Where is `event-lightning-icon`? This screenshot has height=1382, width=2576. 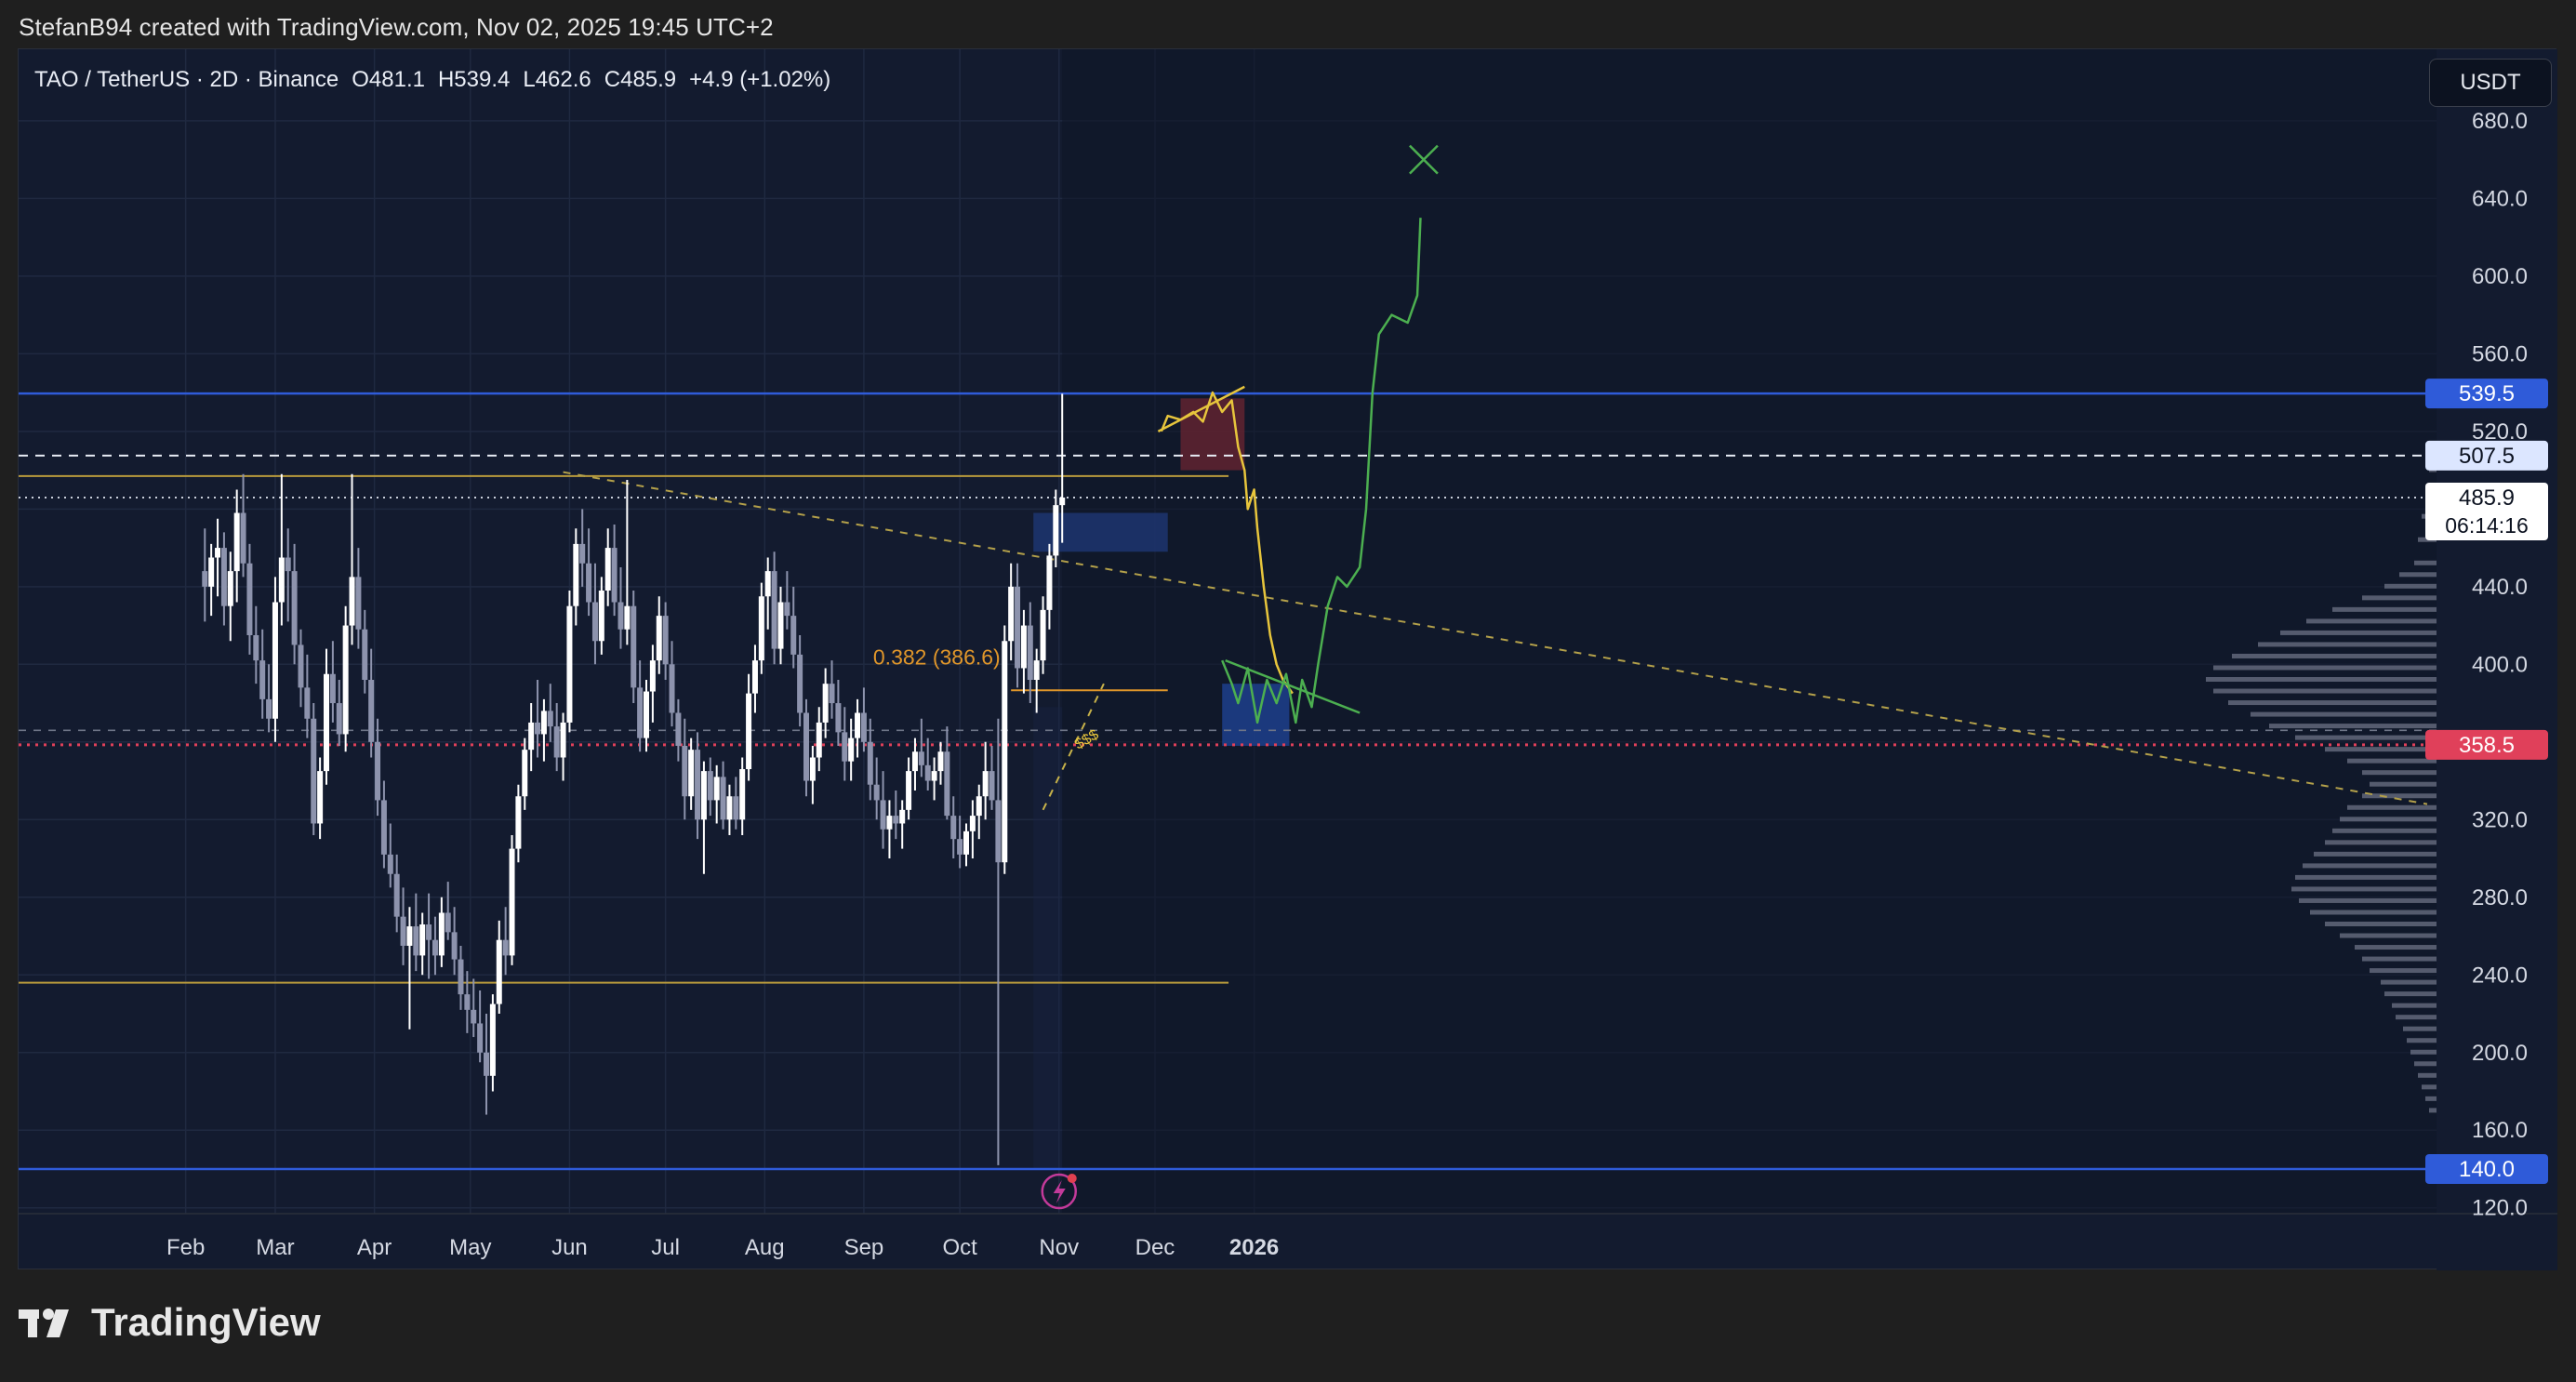 event-lightning-icon is located at coordinates (1059, 1192).